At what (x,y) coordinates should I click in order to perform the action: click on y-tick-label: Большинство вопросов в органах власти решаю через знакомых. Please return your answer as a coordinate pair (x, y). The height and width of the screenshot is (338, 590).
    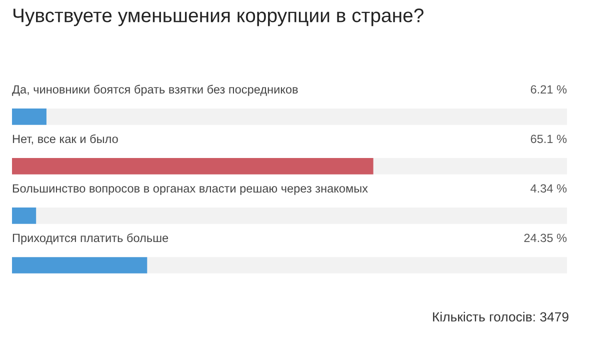
    Looking at the image, I should click on (190, 189).